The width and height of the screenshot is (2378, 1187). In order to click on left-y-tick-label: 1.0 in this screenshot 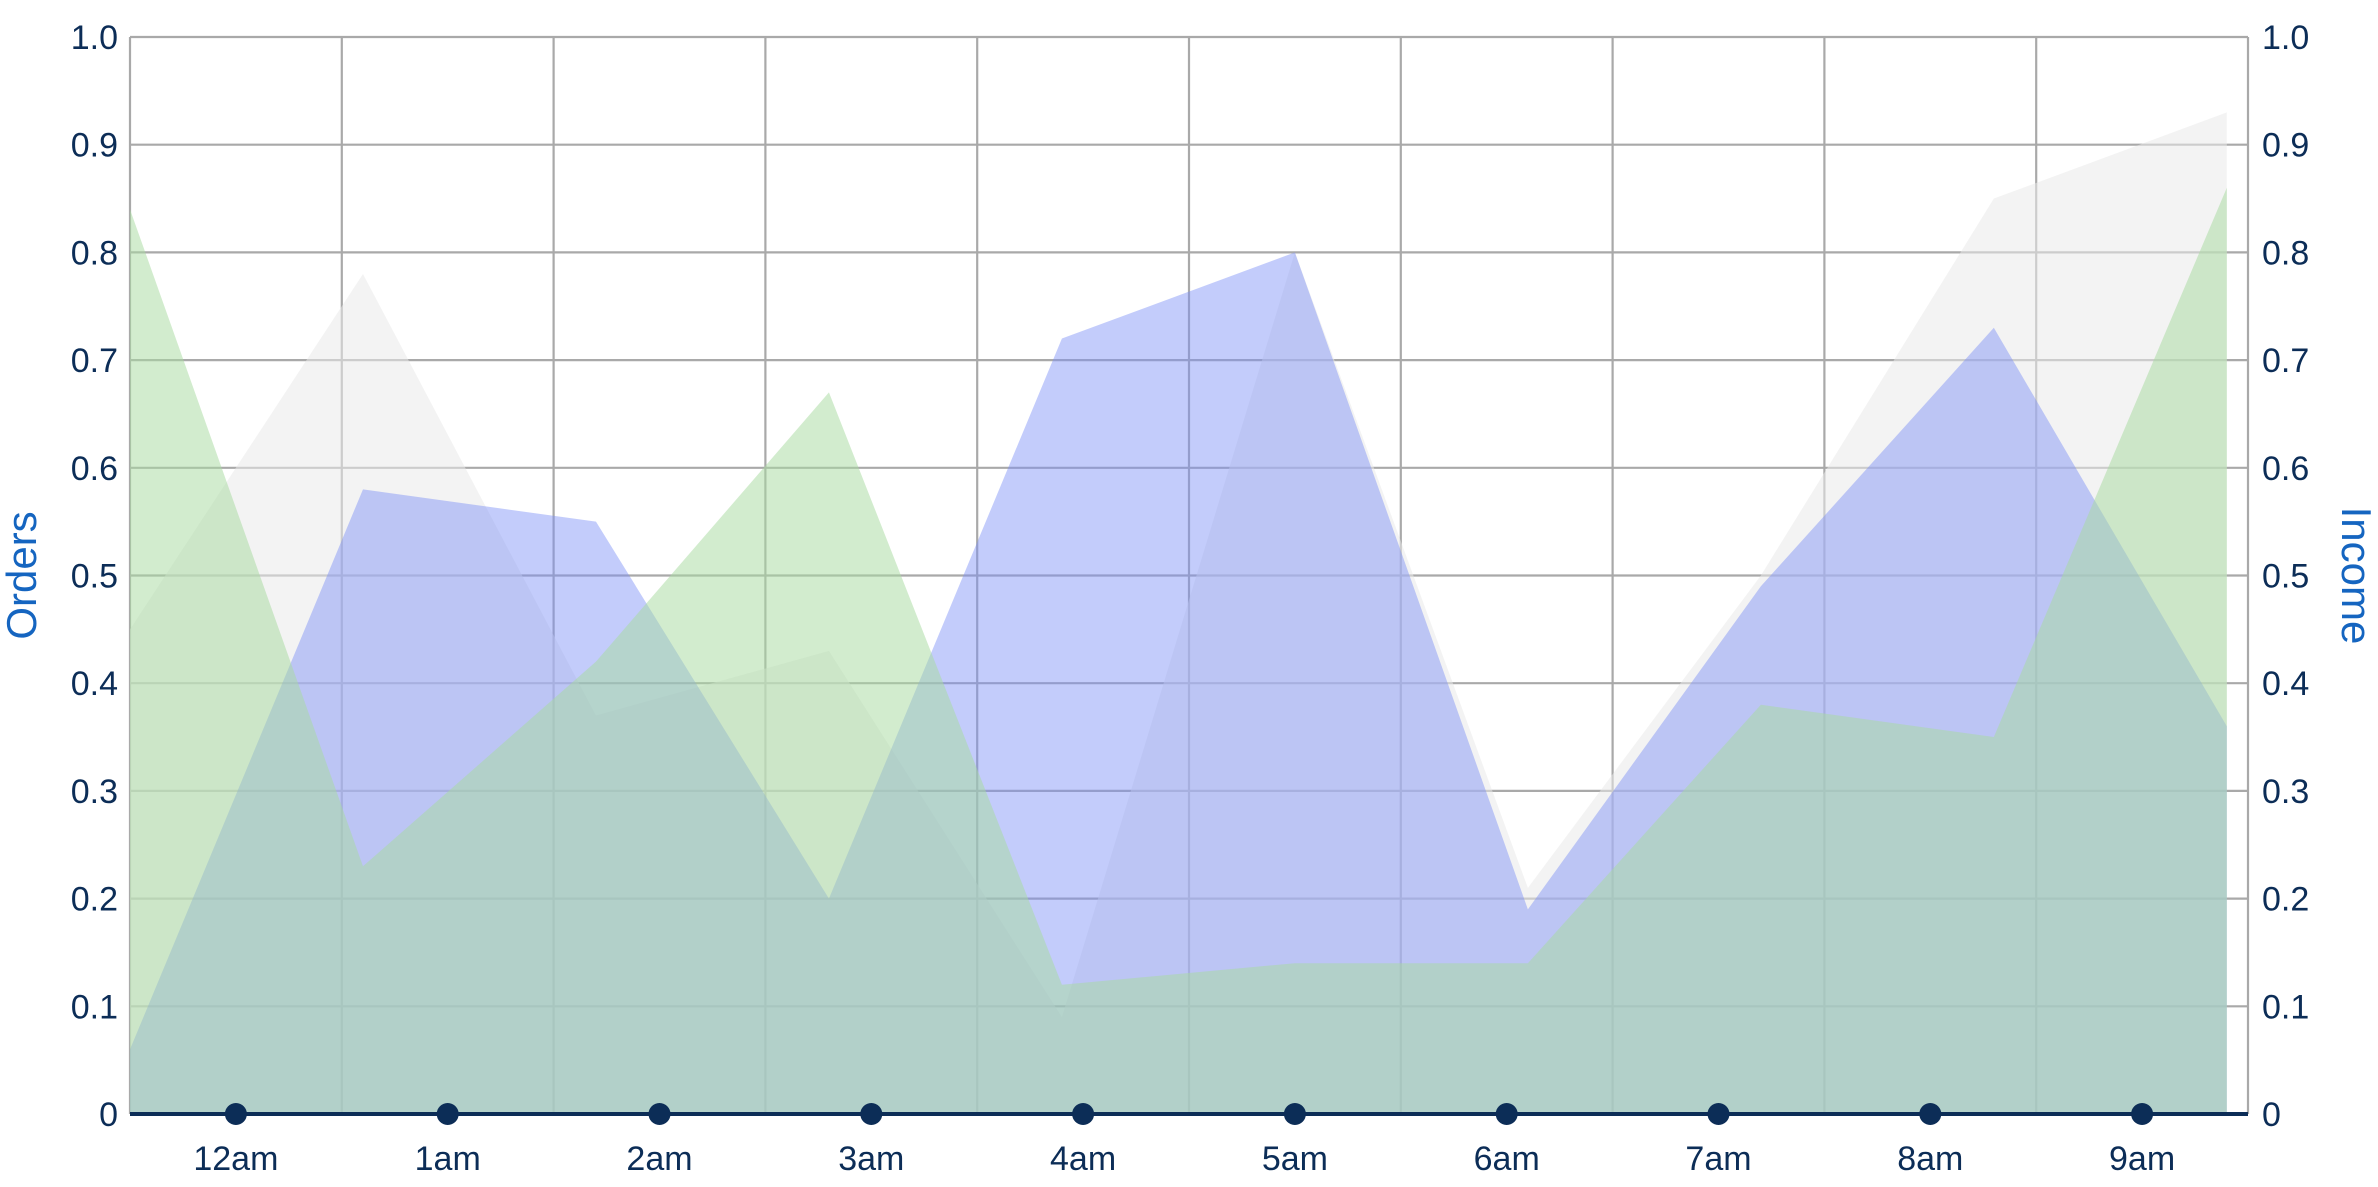, I will do `click(94, 38)`.